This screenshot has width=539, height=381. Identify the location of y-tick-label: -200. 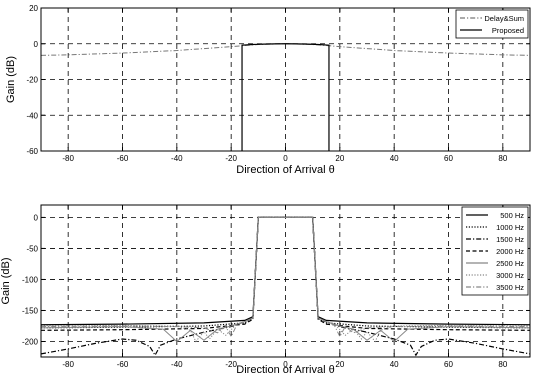
(30, 341).